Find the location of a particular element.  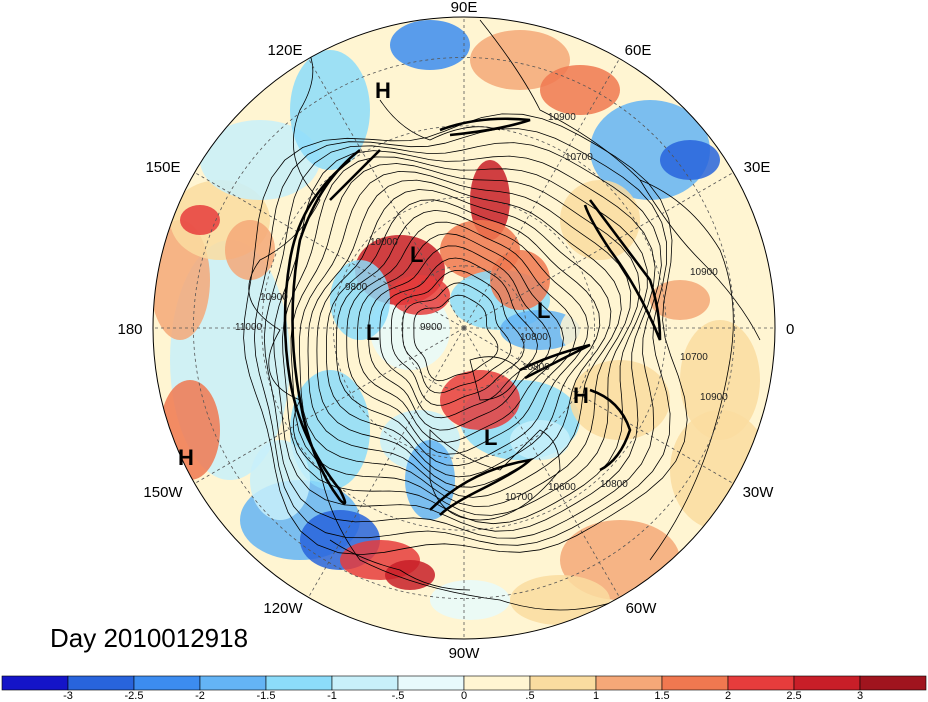

colorbar-tick-label: -1.5 is located at coordinates (266, 696).